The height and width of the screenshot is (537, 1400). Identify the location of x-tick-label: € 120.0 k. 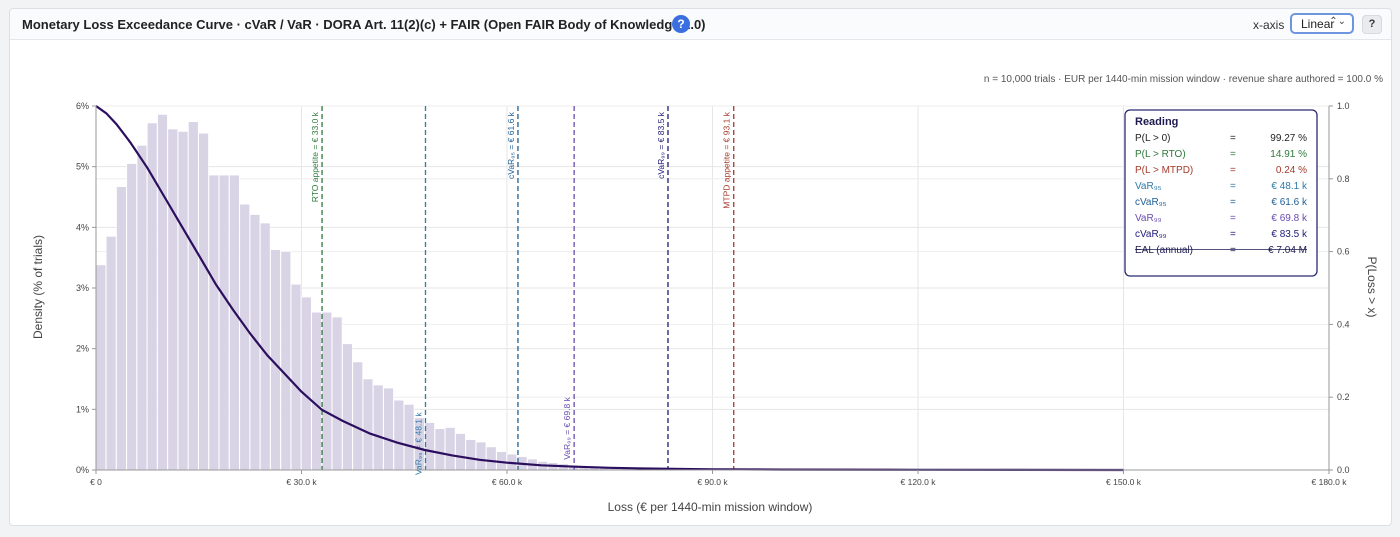
(919, 482).